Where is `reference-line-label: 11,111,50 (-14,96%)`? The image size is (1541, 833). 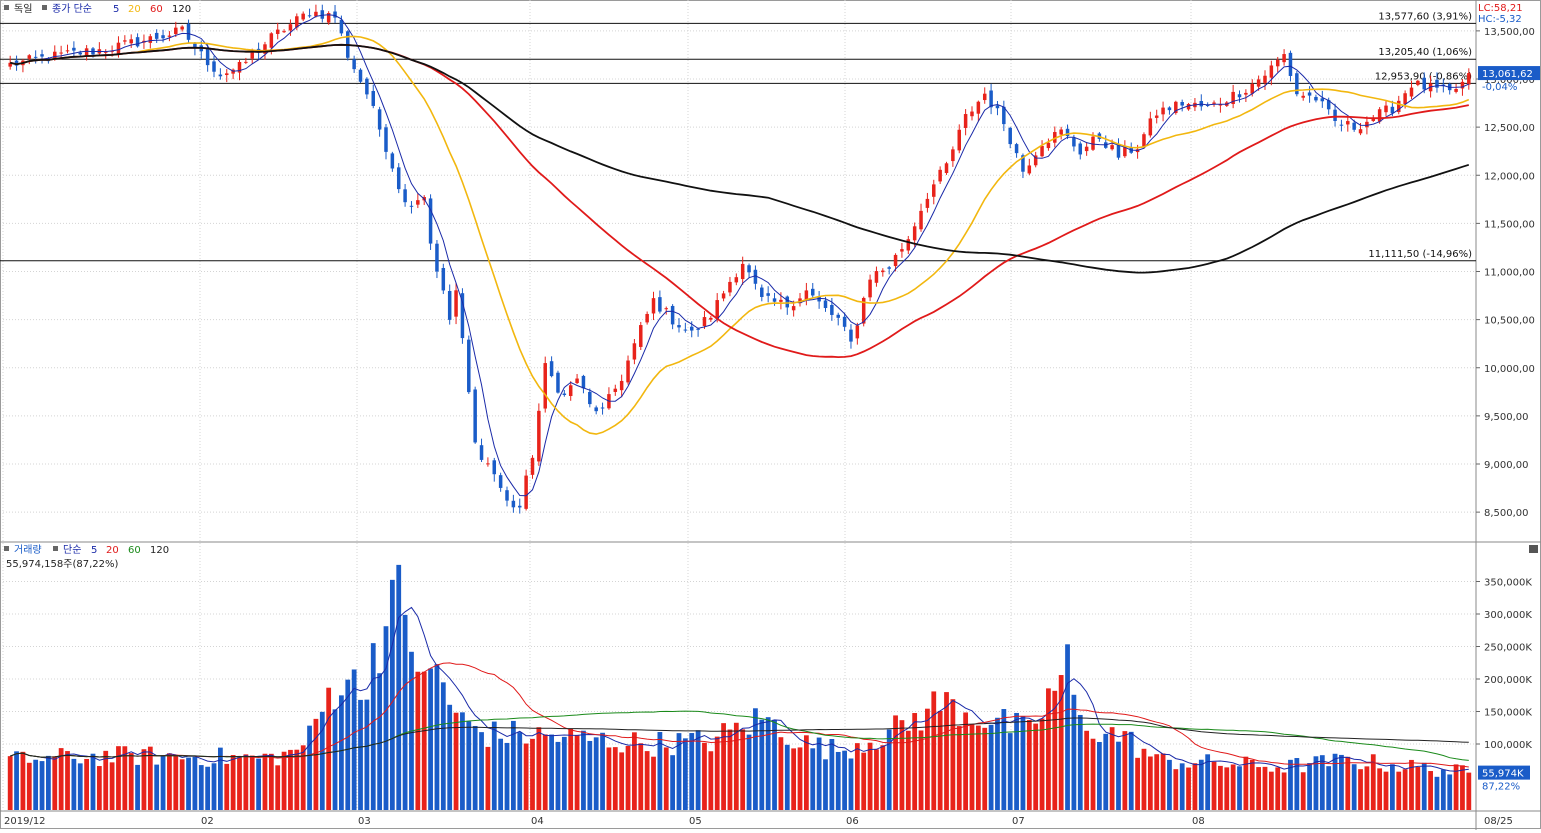 reference-line-label: 11,111,50 (-14,96%) is located at coordinates (1420, 254).